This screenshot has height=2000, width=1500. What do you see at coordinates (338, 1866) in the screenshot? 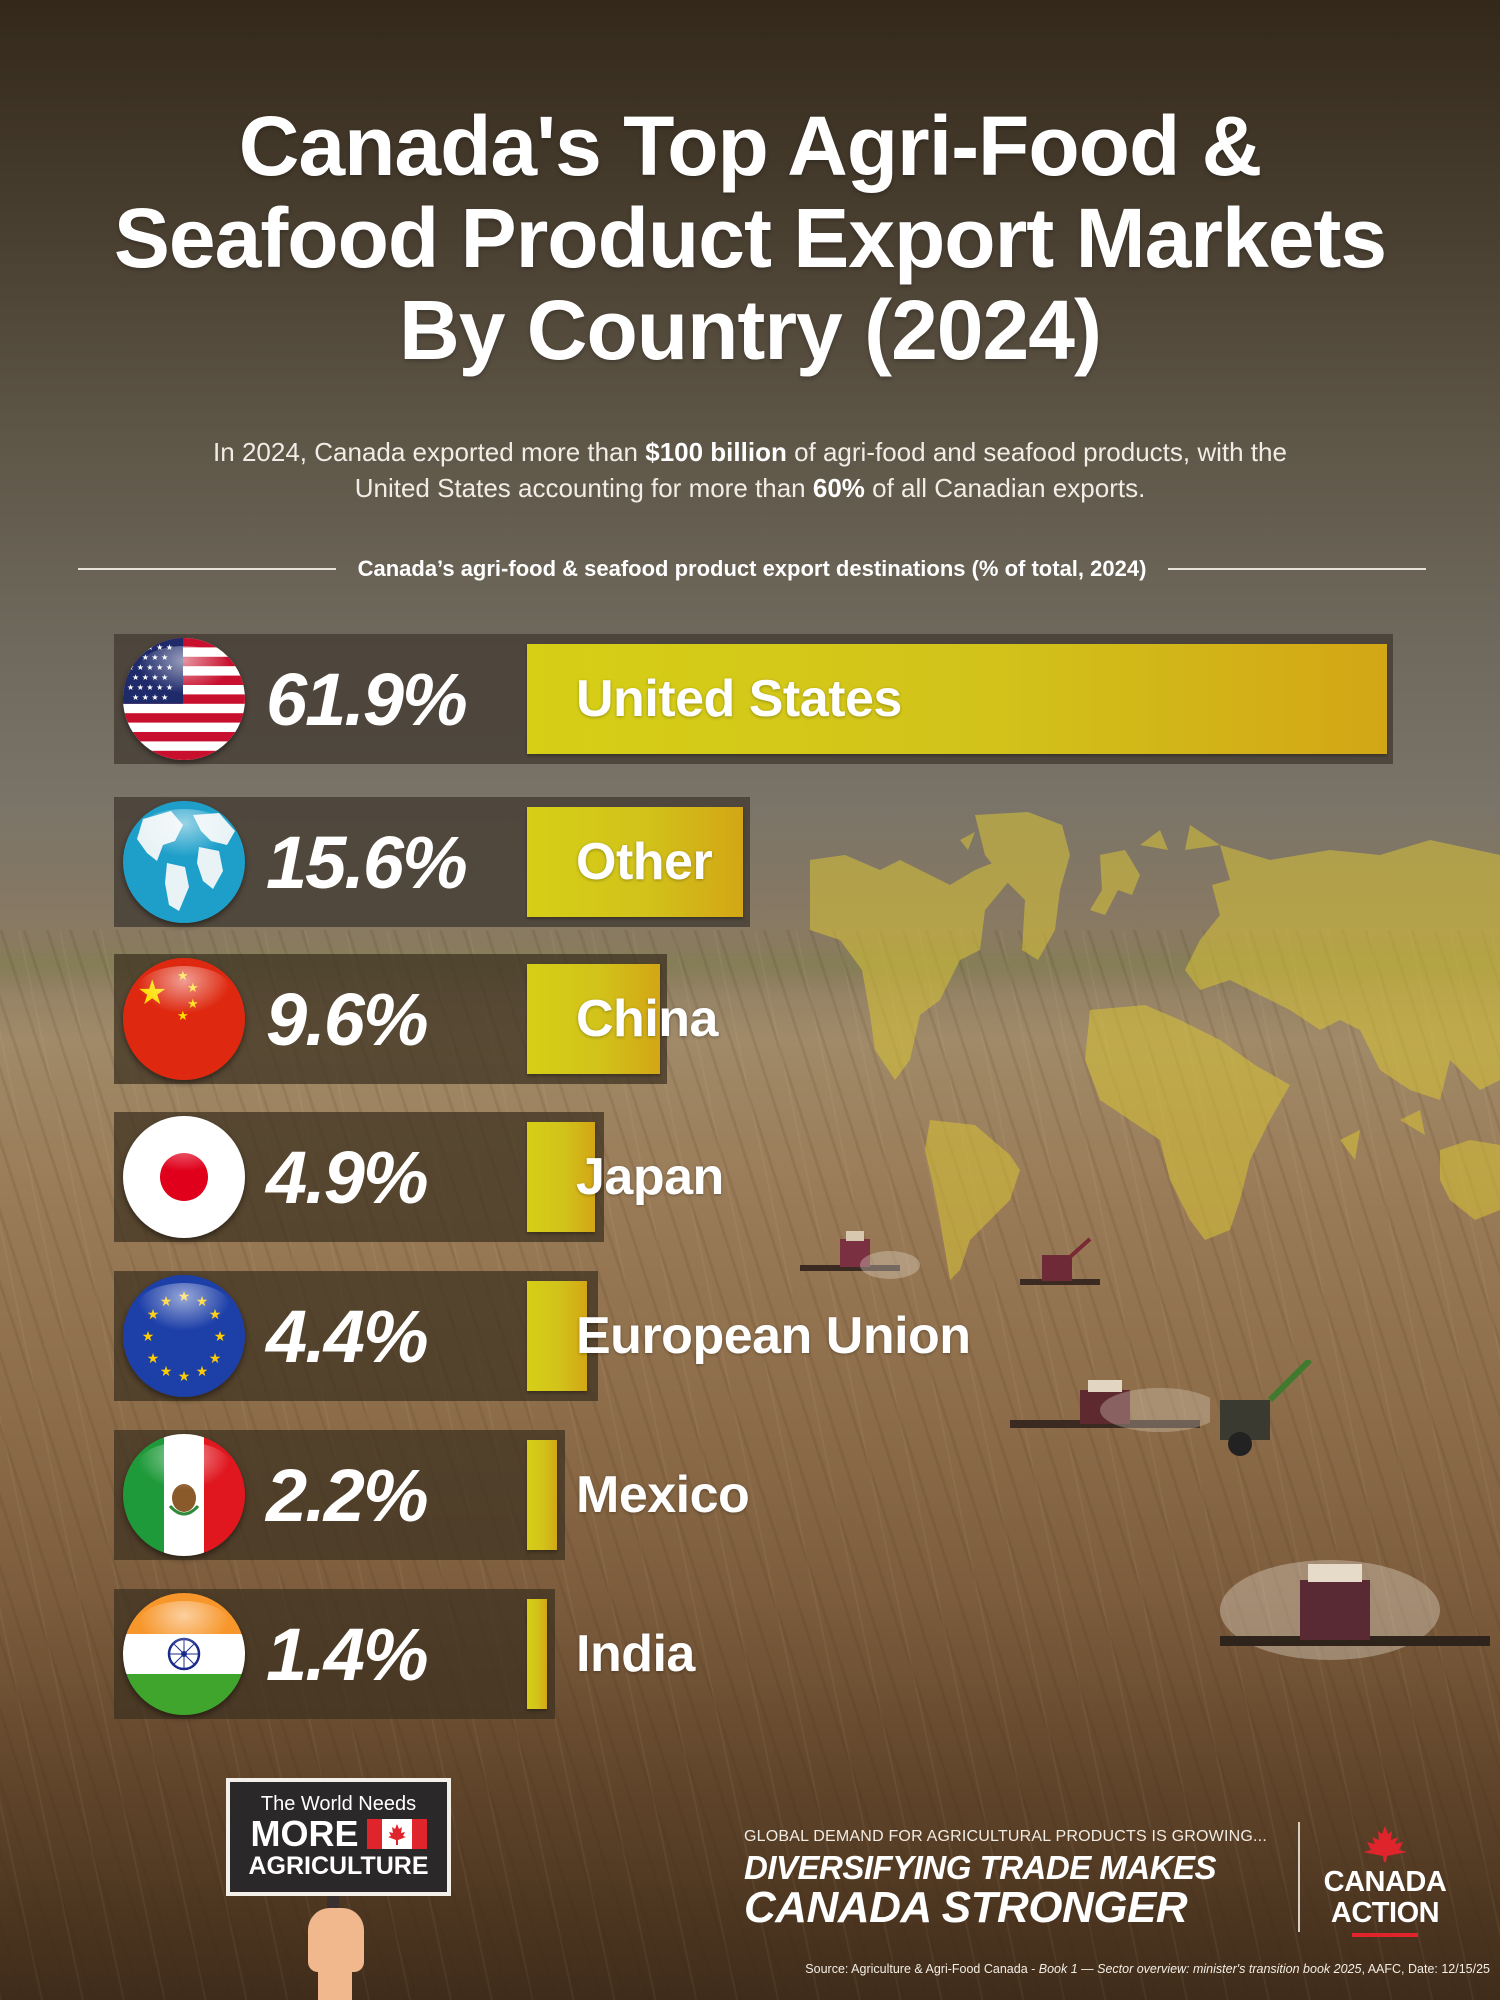
I see `sign-line-3: AGRICULTURE` at bounding box center [338, 1866].